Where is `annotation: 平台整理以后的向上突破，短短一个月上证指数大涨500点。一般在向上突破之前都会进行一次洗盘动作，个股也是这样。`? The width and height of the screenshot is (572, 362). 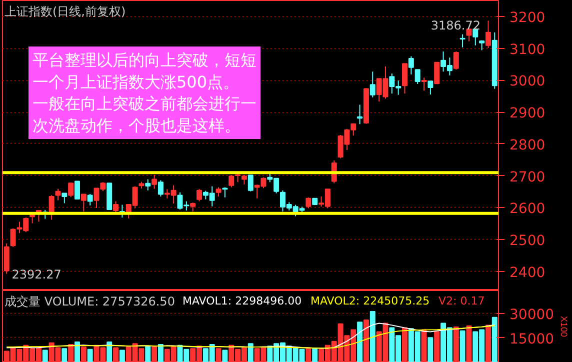 annotation: 平台整理以后的向上突破，短短一个月上证指数大涨500点。一般在向上突破之前都会进行一次洗盘动作，个股也是这样。 is located at coordinates (144, 93).